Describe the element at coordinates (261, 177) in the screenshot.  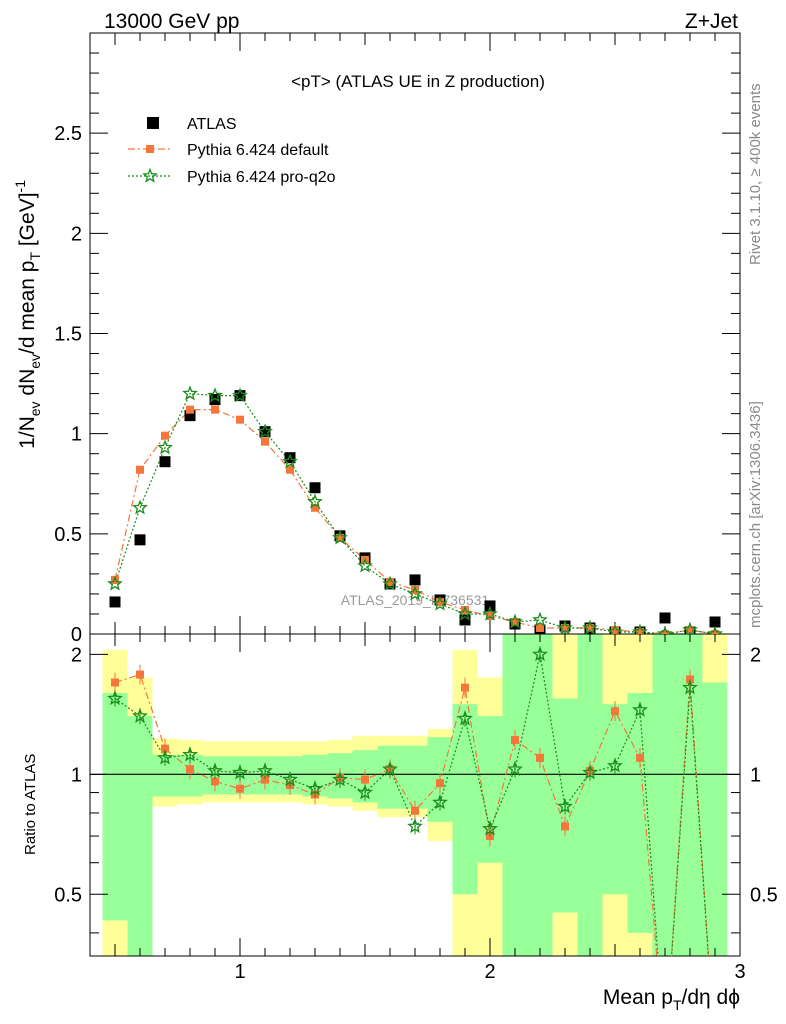
I see `legend-label-proq2o: Pythia 6.424 pro-q2o` at that location.